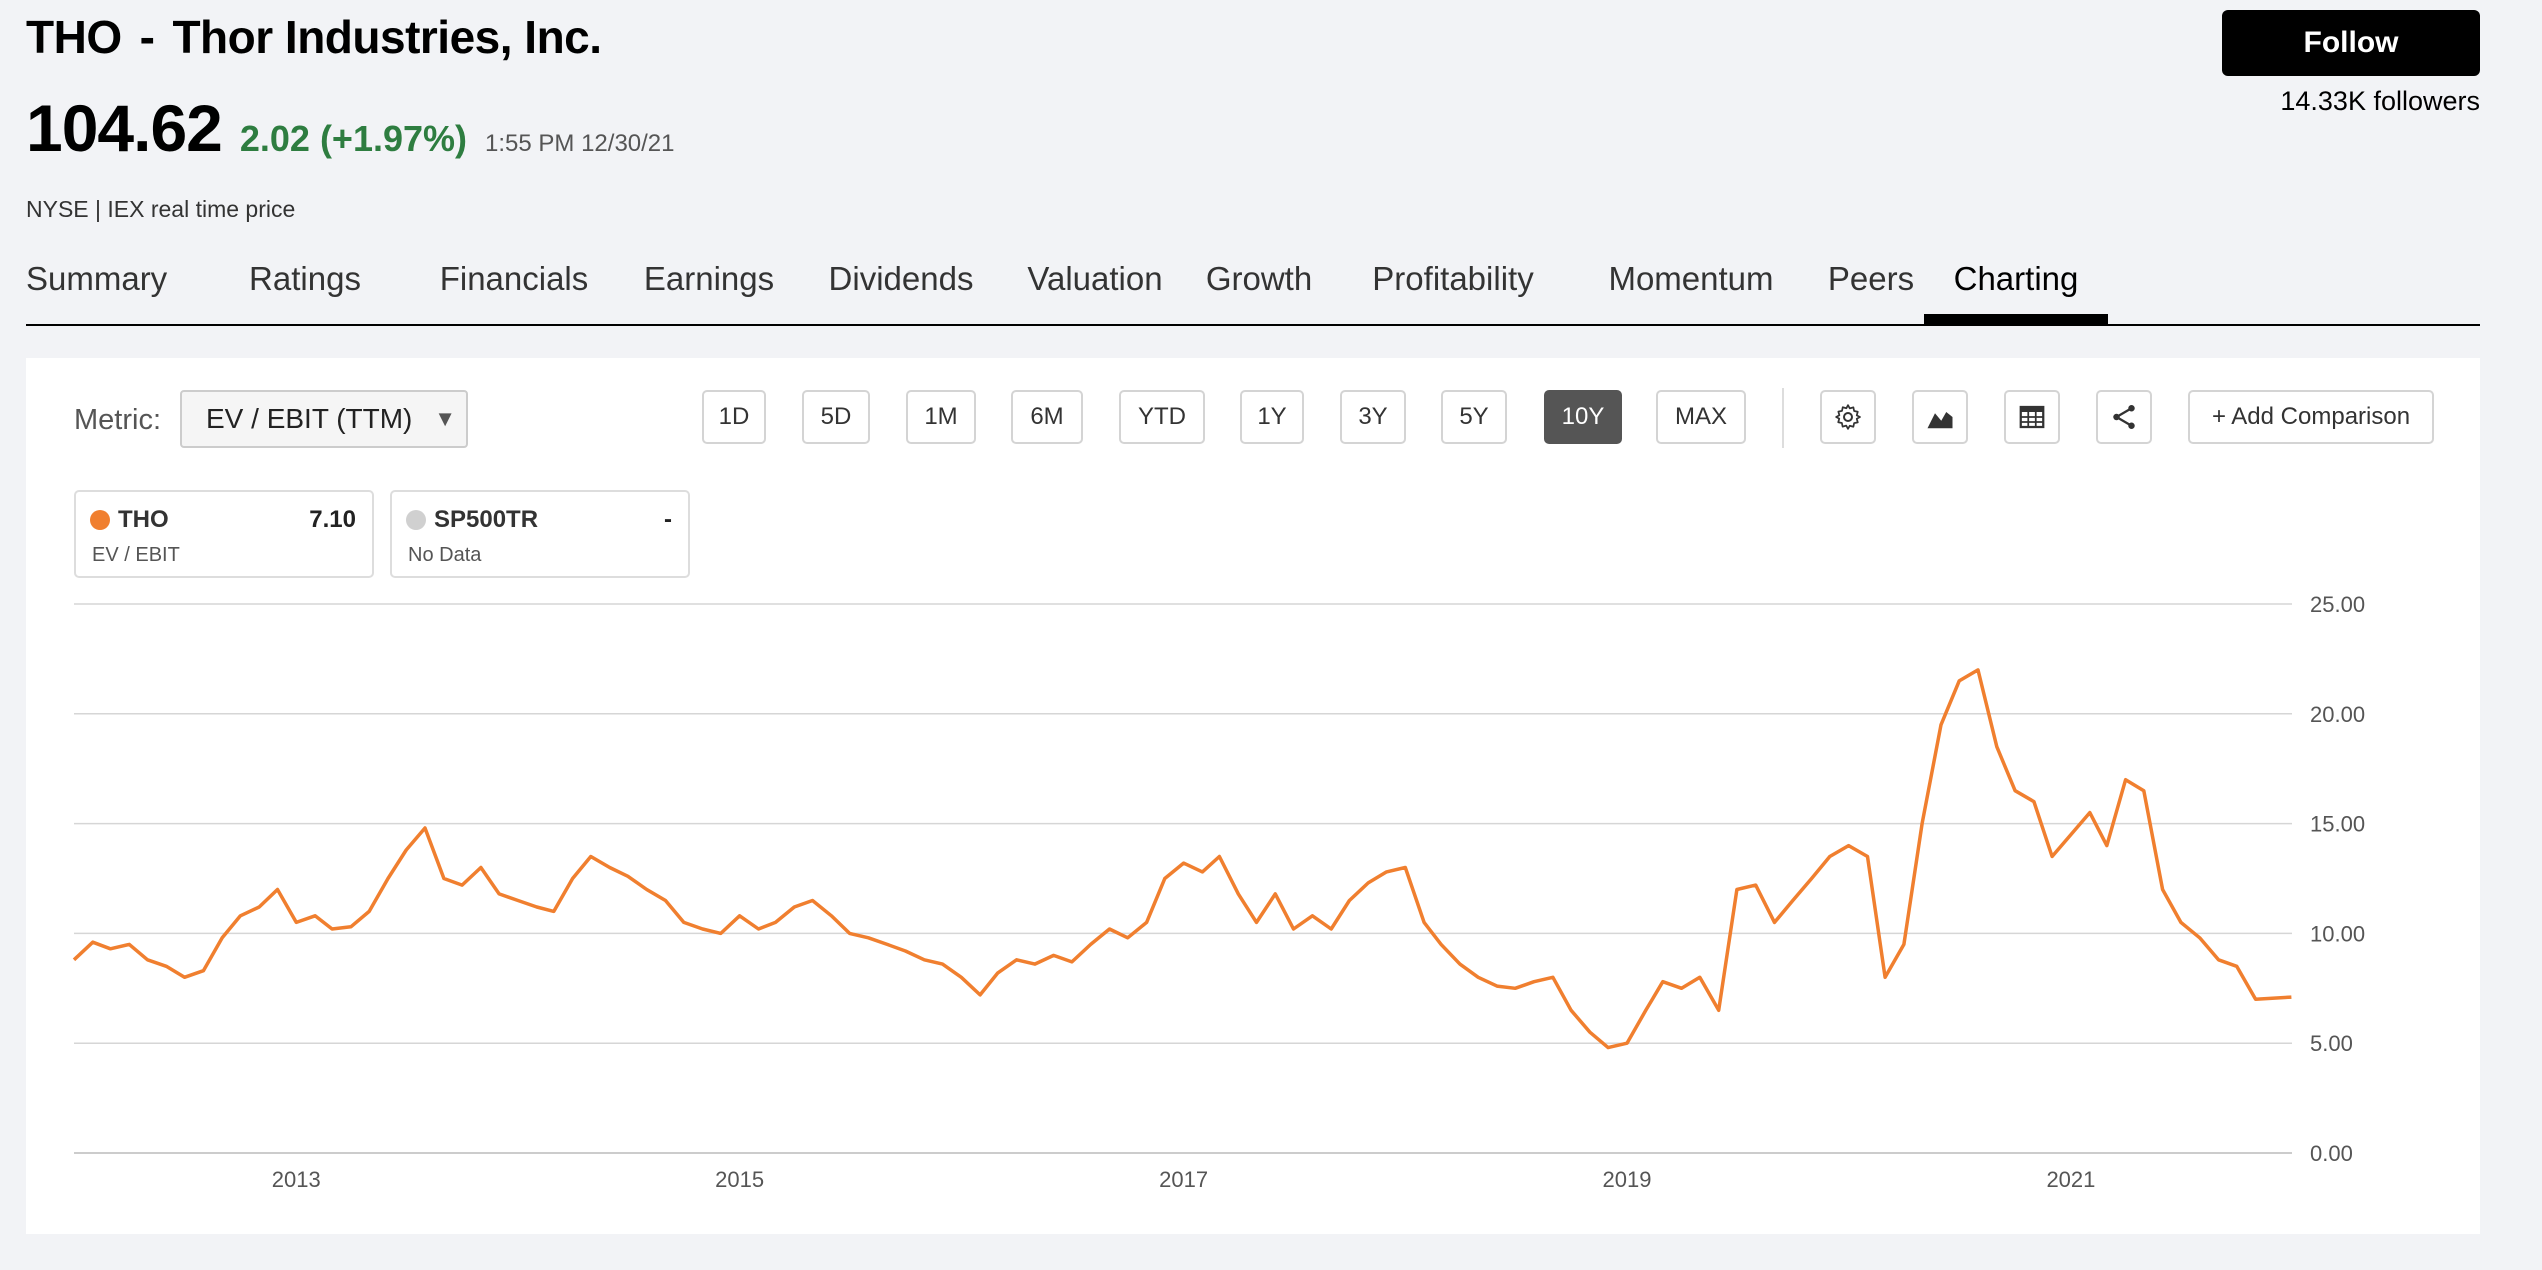  I want to click on settings-button, so click(1848, 417).